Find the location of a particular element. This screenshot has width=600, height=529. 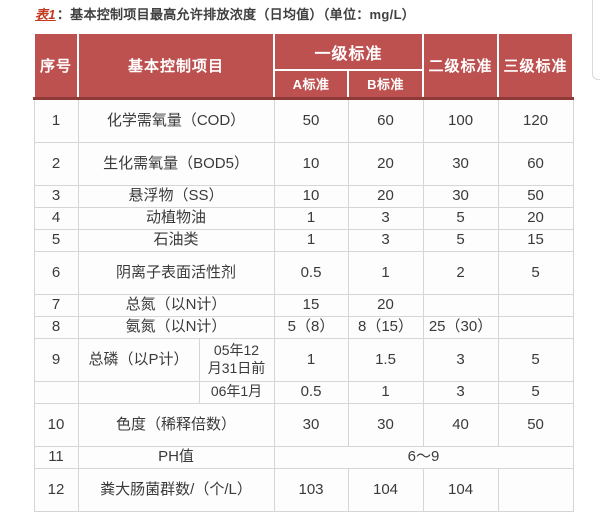

table-row: 5 石油类 1 3 5 15 is located at coordinates (303, 240).